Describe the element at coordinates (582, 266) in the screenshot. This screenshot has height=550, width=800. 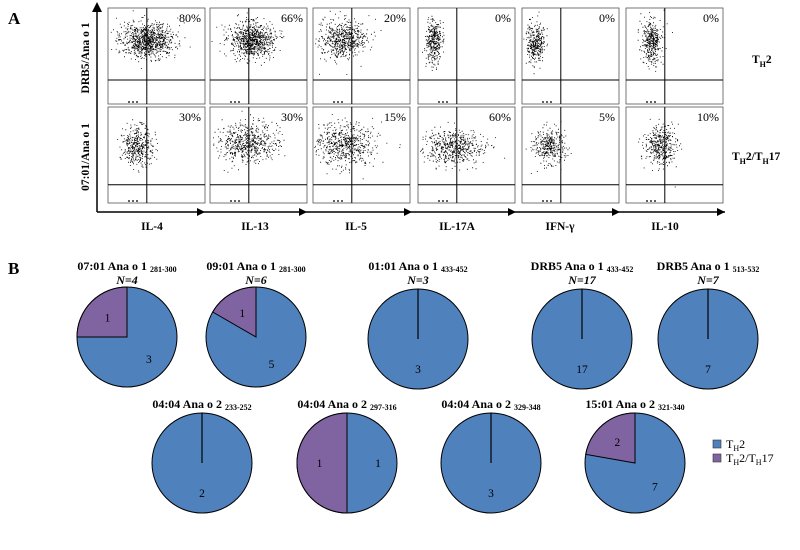
I see `pie-title: DRB5 Ana o 1 433-452` at that location.